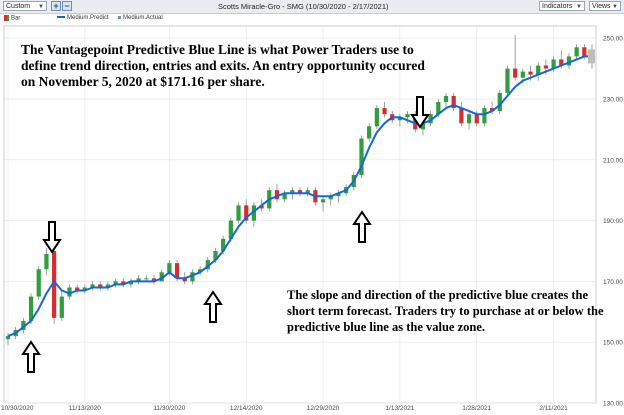 Image resolution: width=624 pixels, height=415 pixels. What do you see at coordinates (85, 408) in the screenshot?
I see `x-tick-label: 11/13/2020` at bounding box center [85, 408].